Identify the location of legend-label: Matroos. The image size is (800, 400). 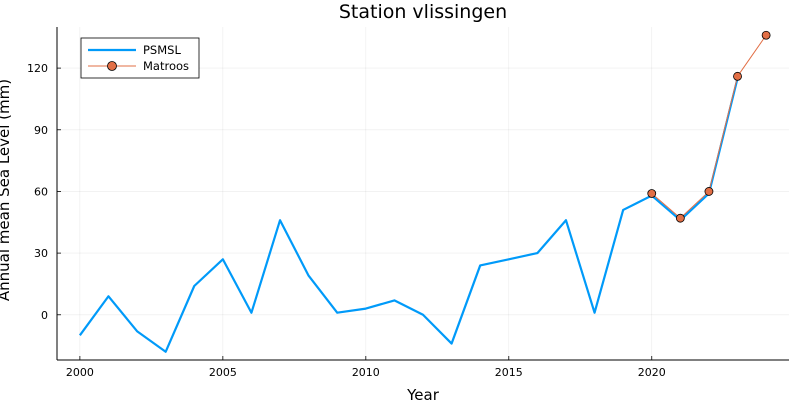
(166, 66).